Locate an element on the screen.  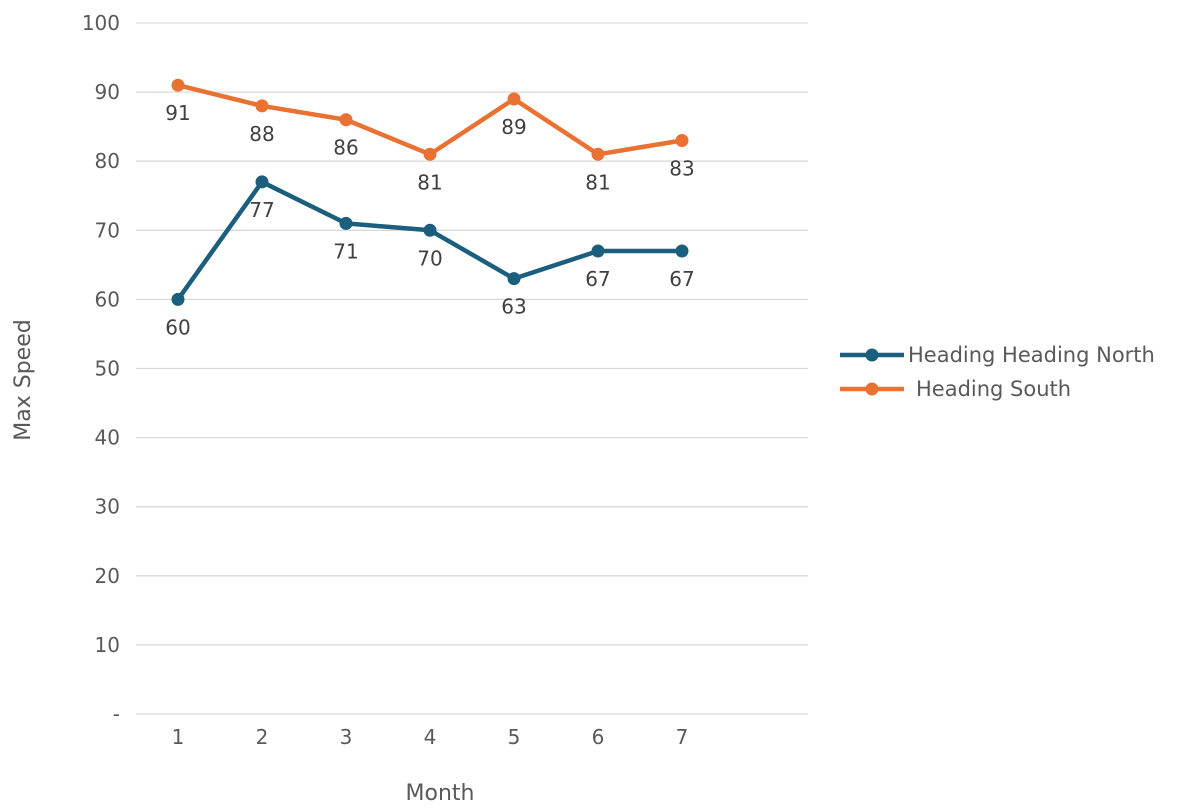
x-axis-ticks: 1 2 3 4 5 6 7 is located at coordinates (430, 737).